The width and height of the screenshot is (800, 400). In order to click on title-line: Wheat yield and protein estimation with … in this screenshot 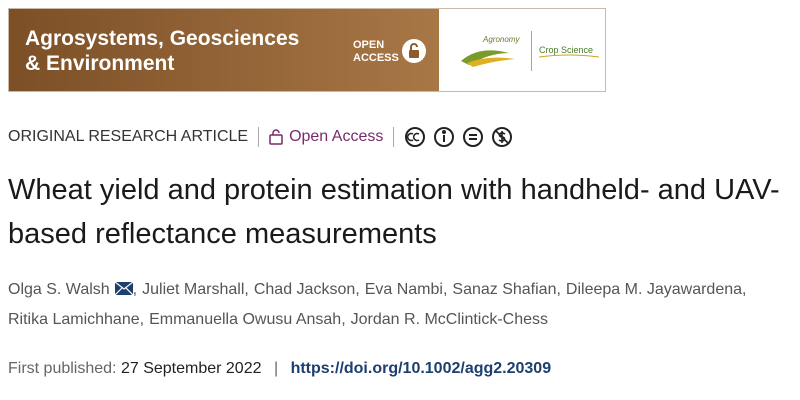, I will do `click(394, 190)`.